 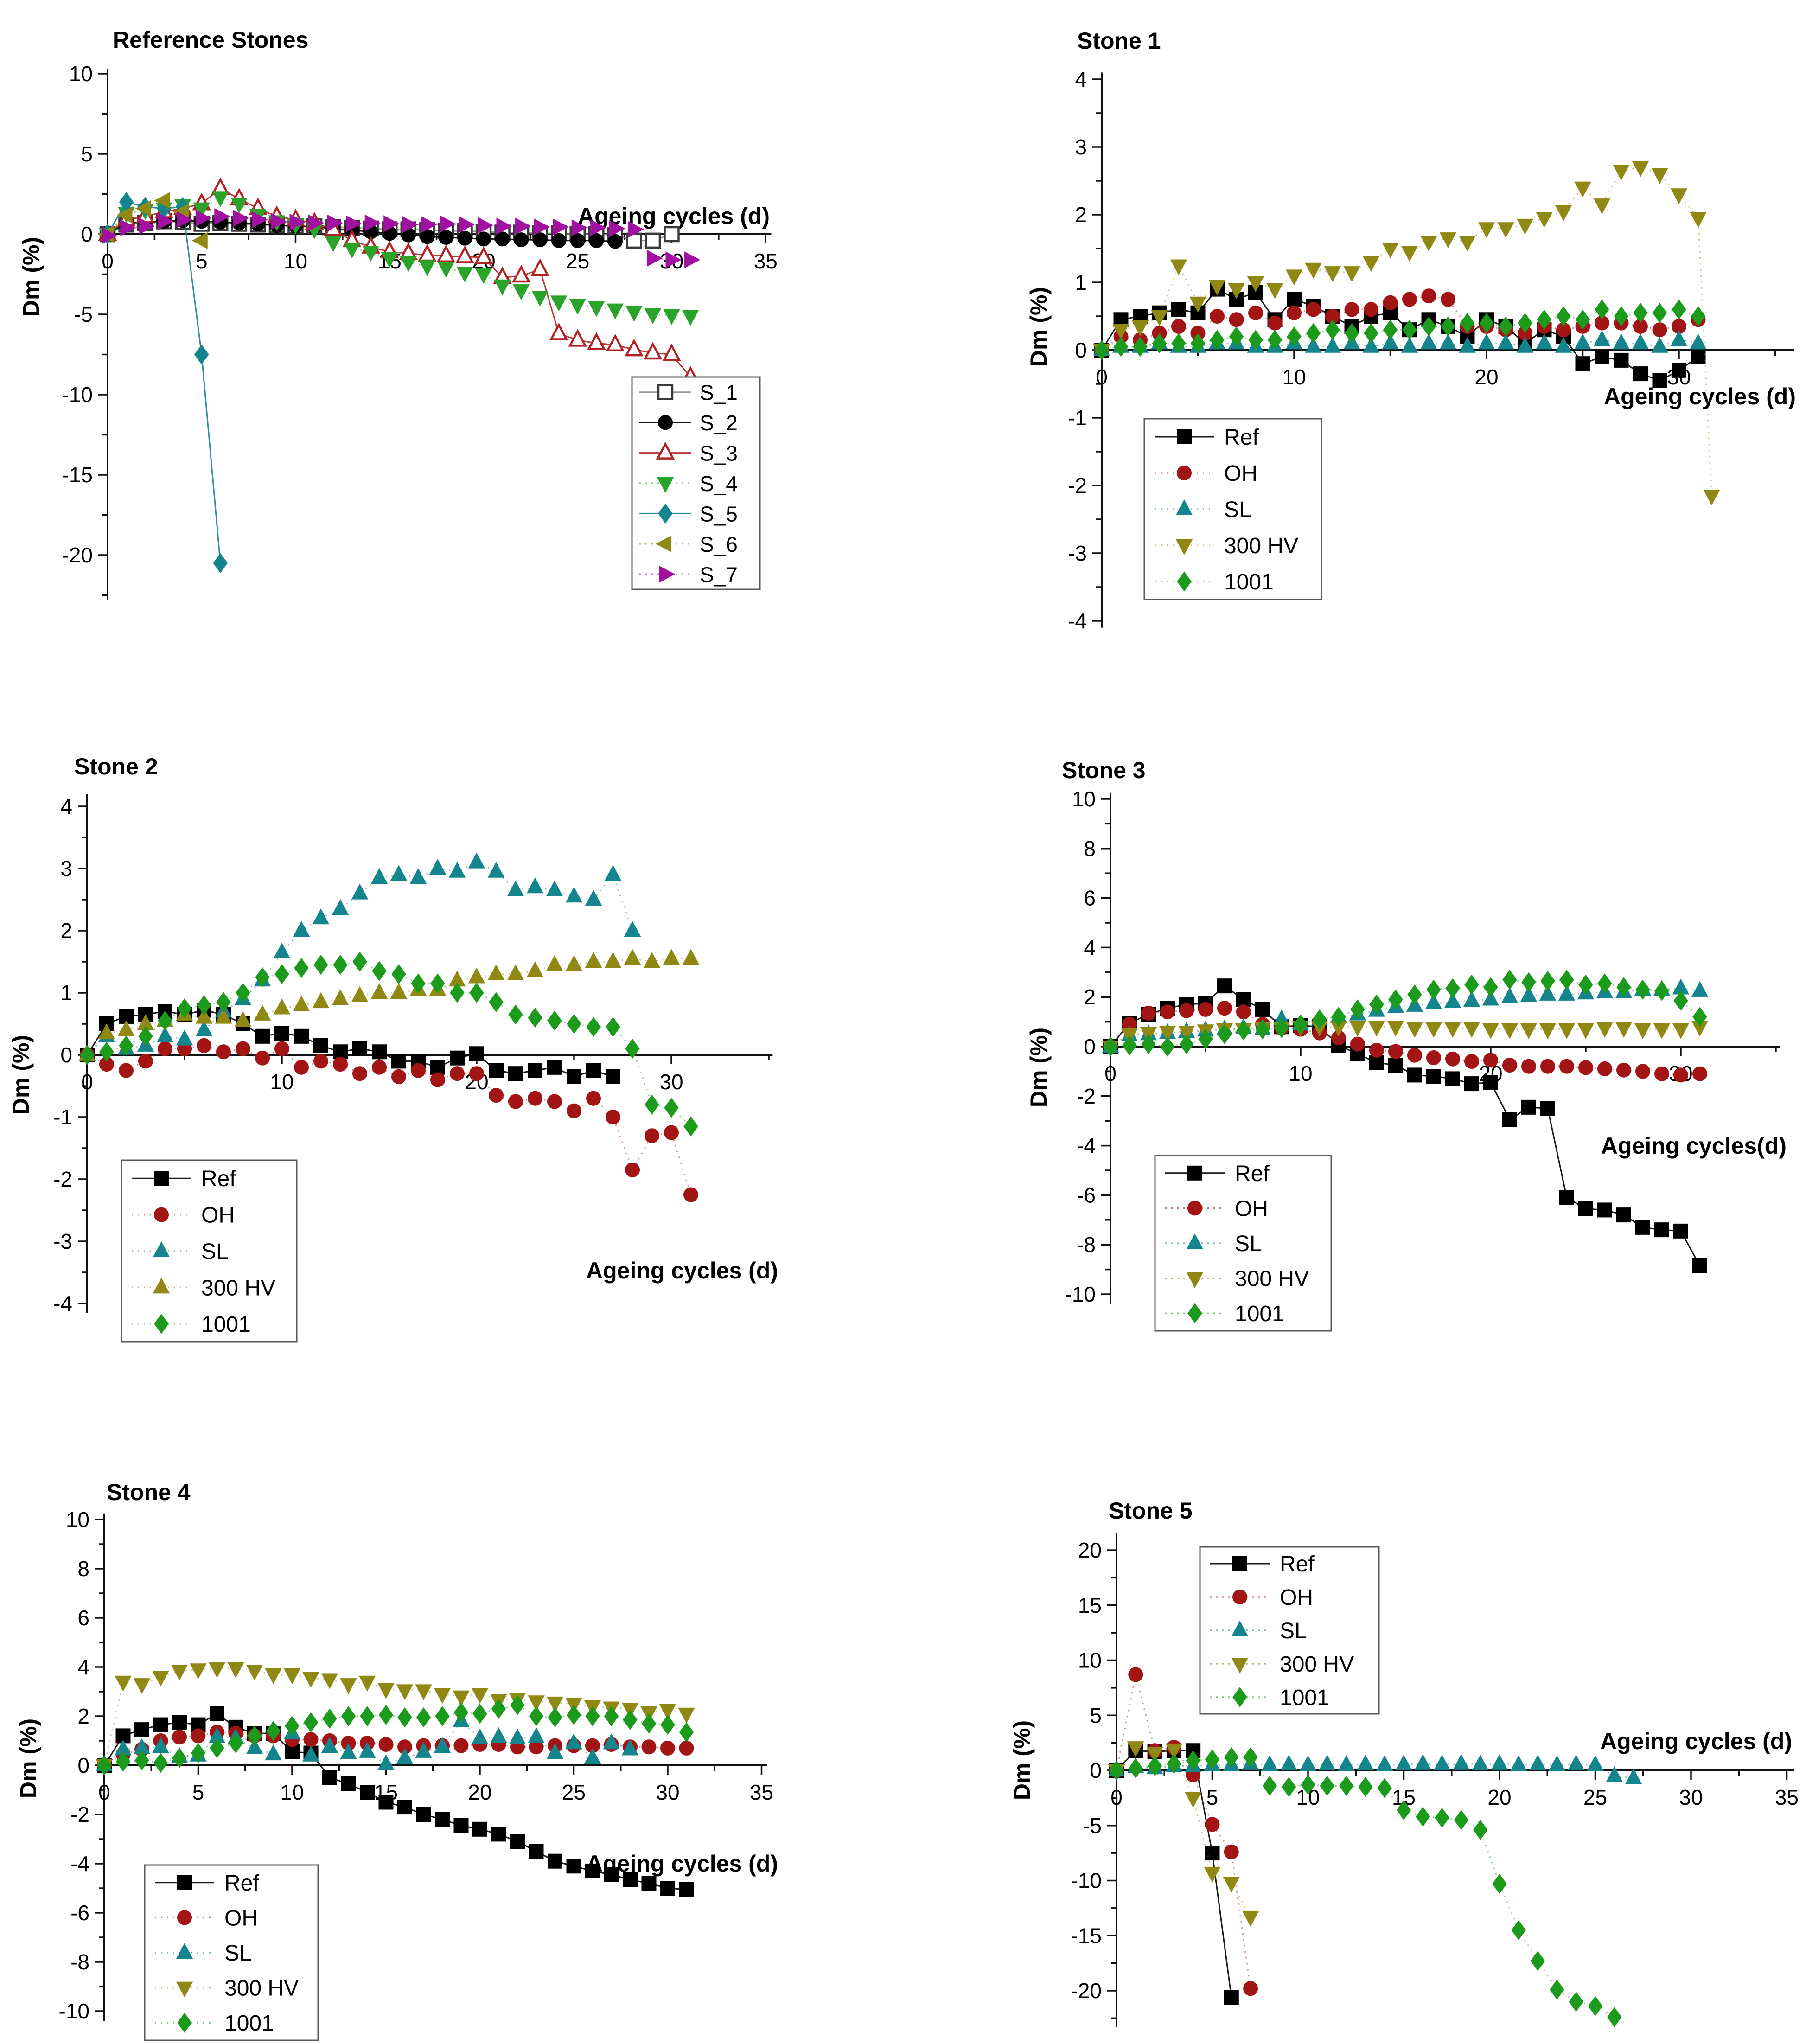 What do you see at coordinates (1102, 377) in the screenshot?
I see `x-tick-label: 0` at bounding box center [1102, 377].